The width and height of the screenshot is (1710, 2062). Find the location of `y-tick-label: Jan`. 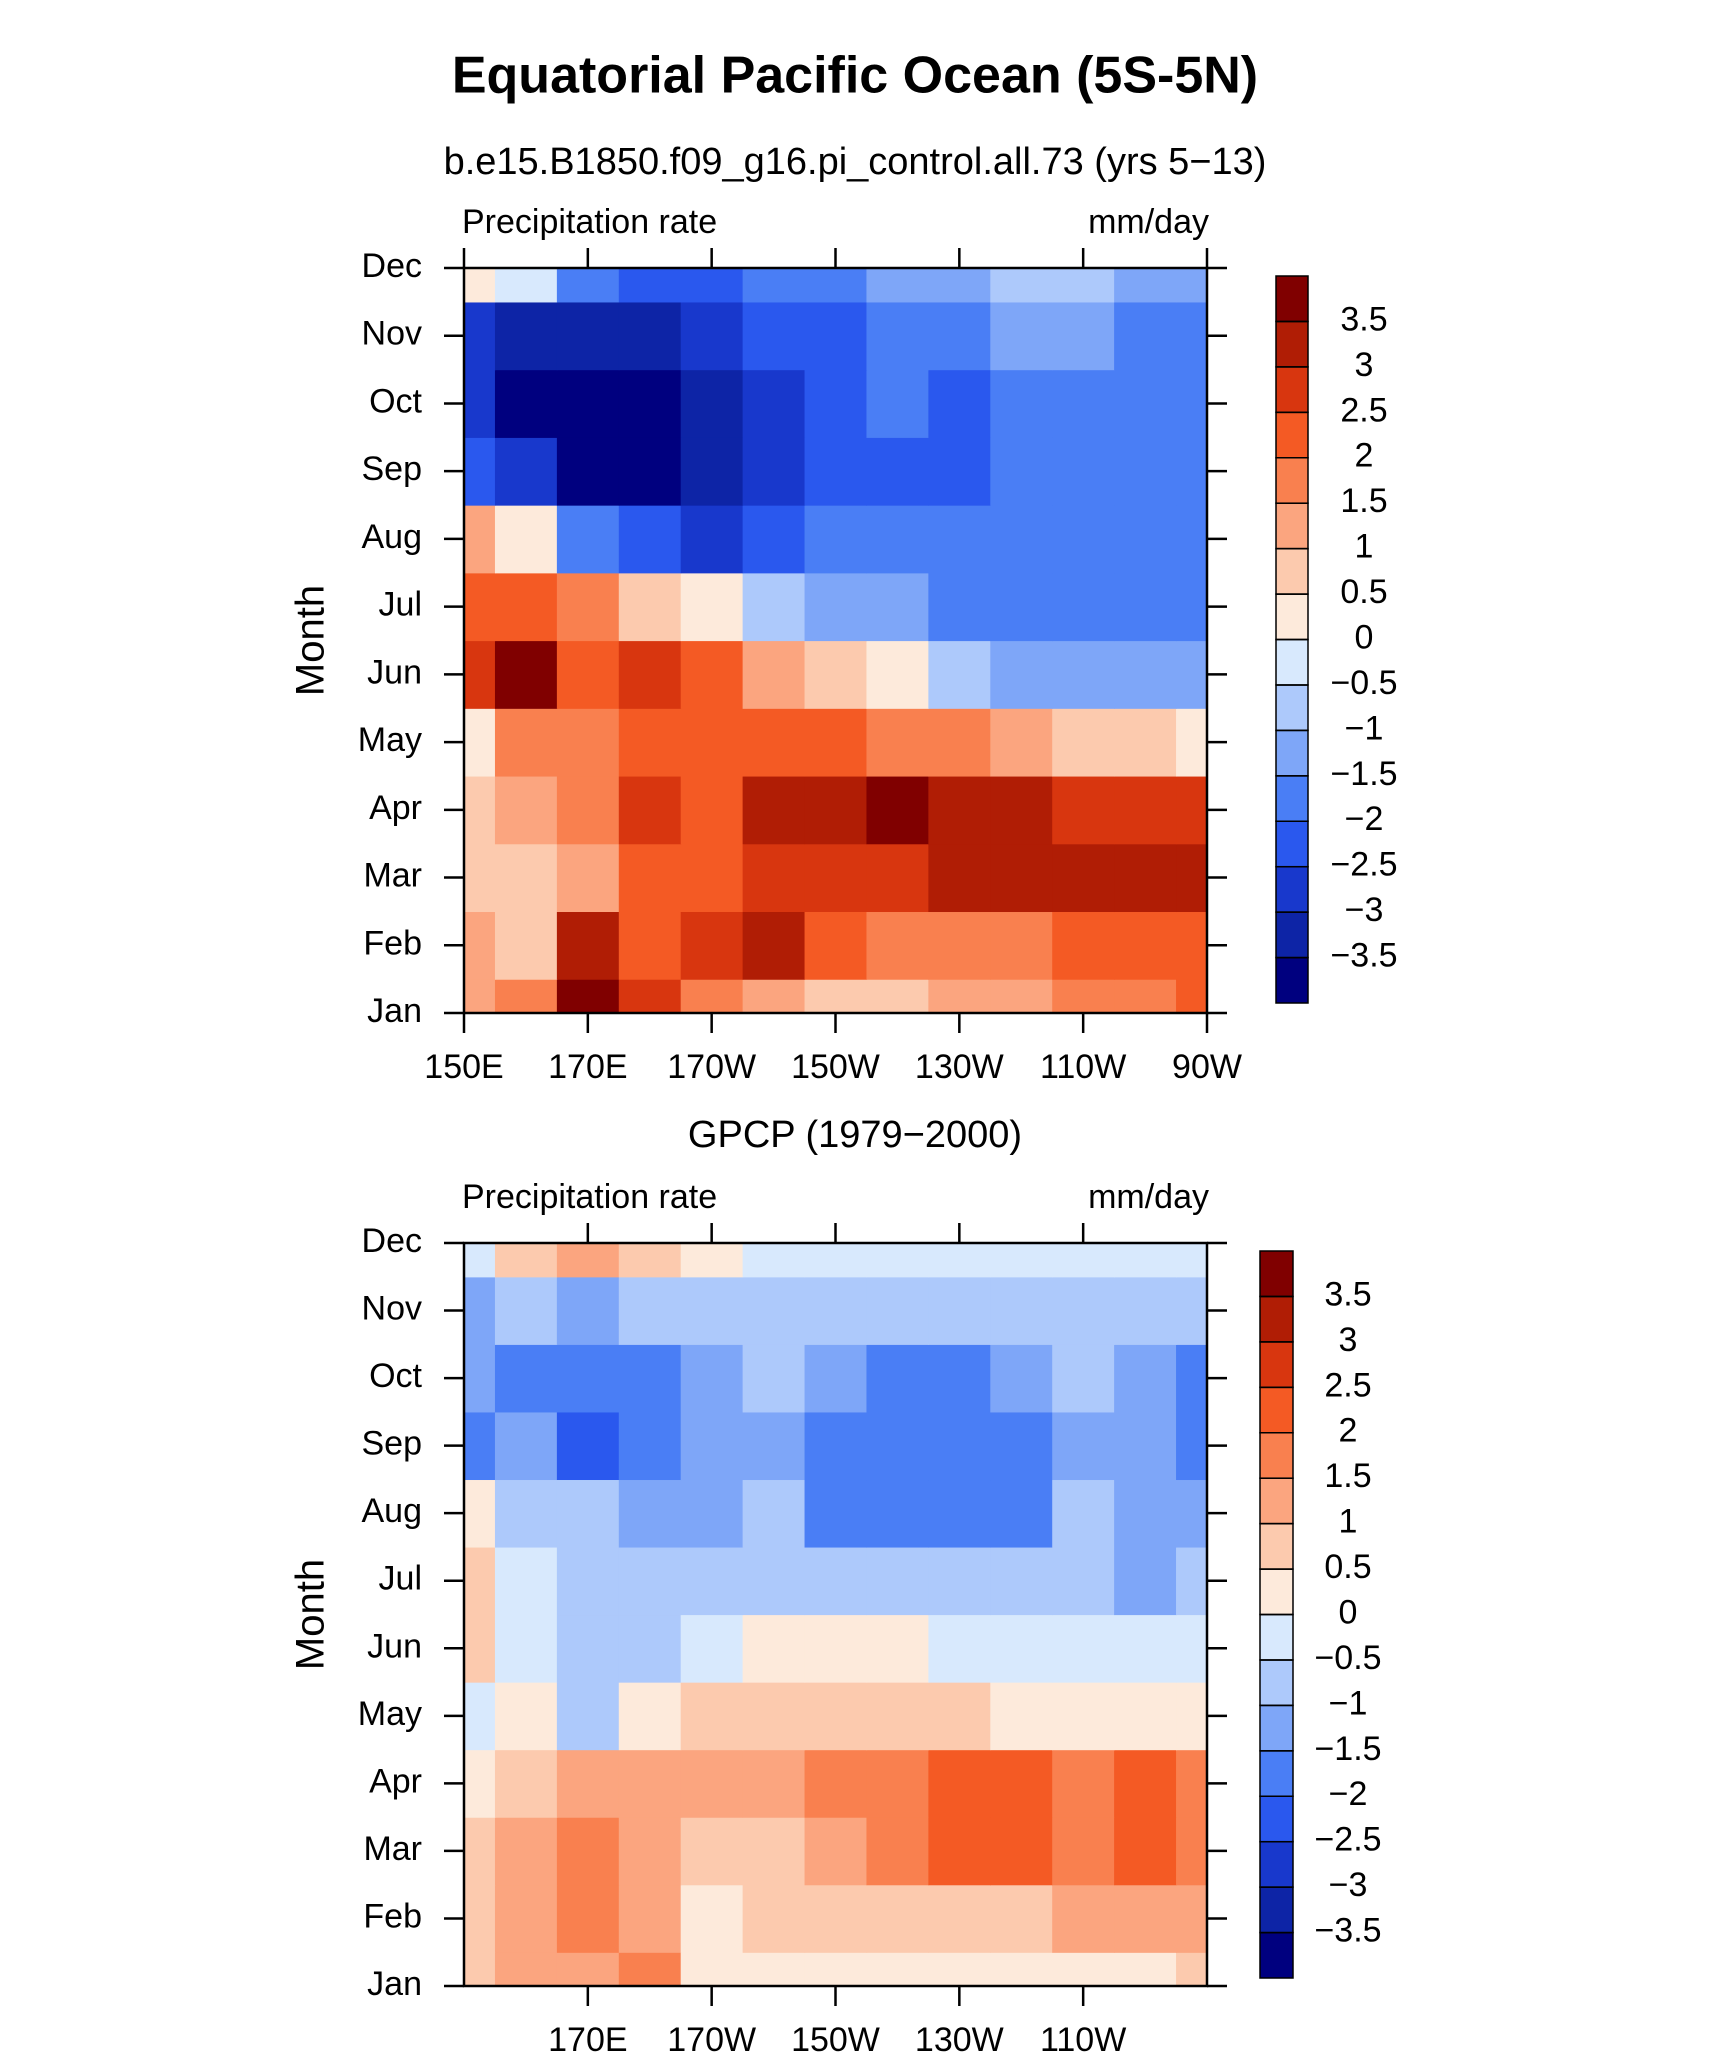

y-tick-label: Jan is located at coordinates (394, 1011).